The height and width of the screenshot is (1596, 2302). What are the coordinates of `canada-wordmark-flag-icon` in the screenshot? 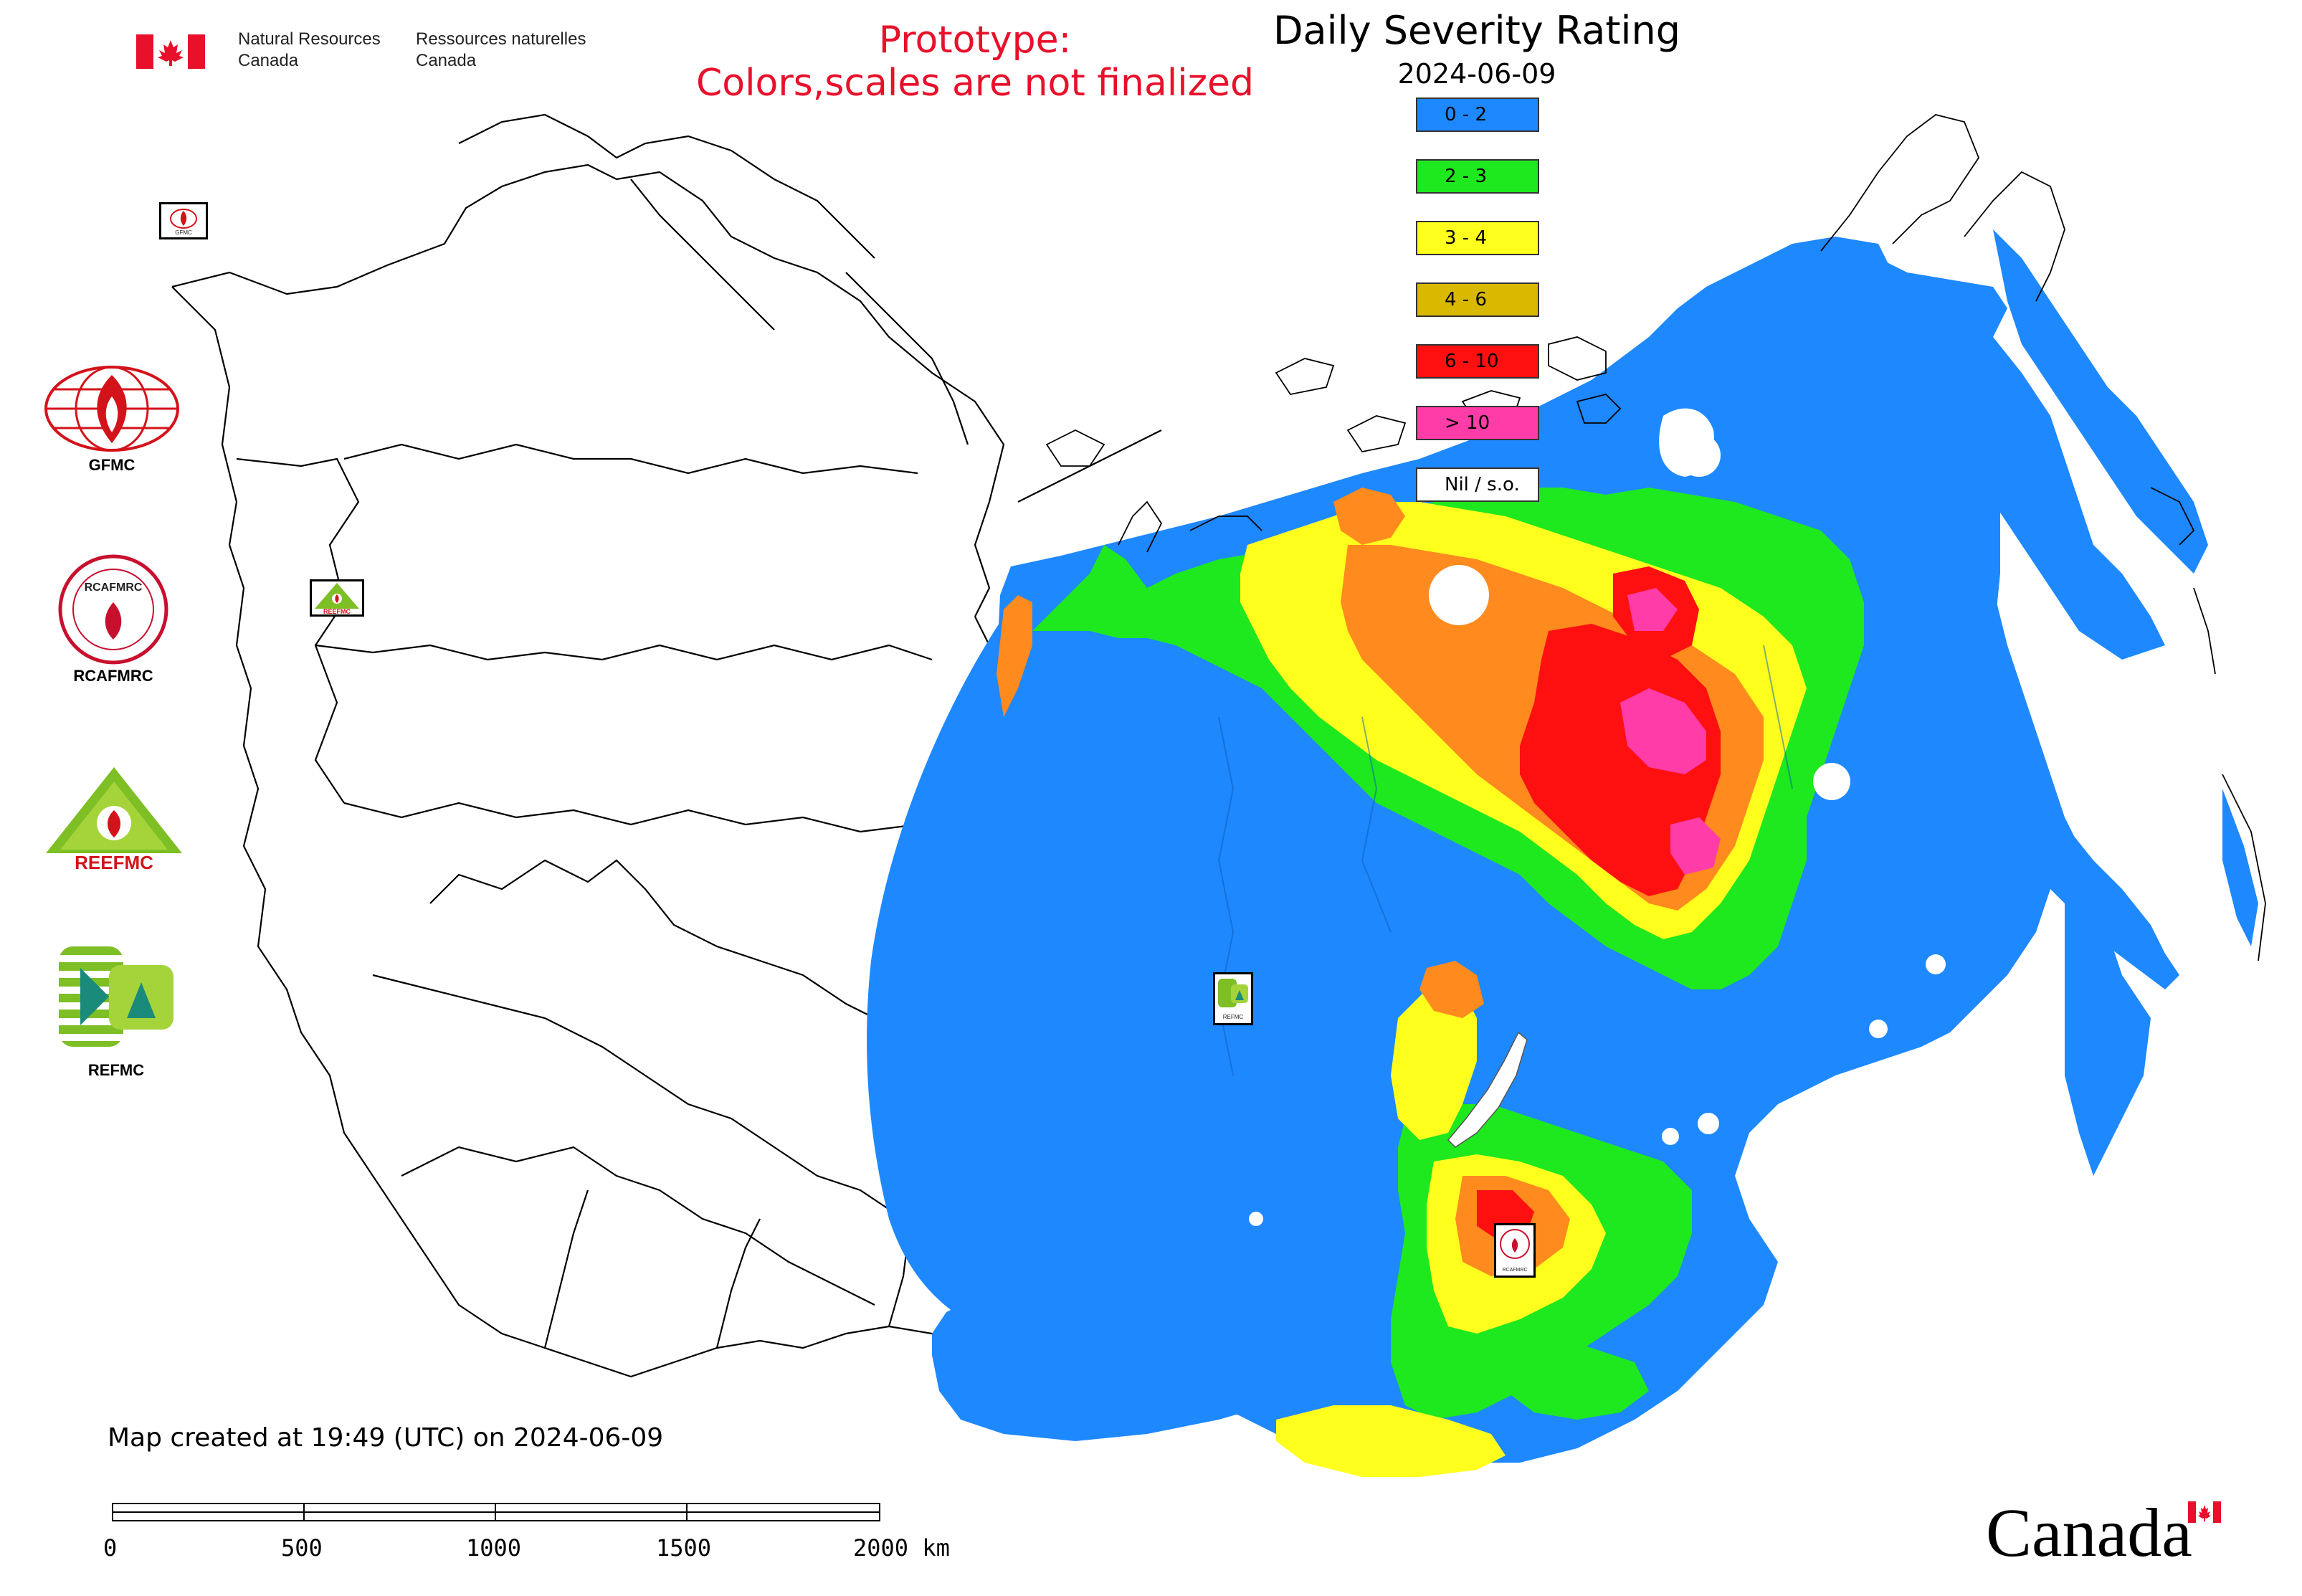 It's located at (2205, 1512).